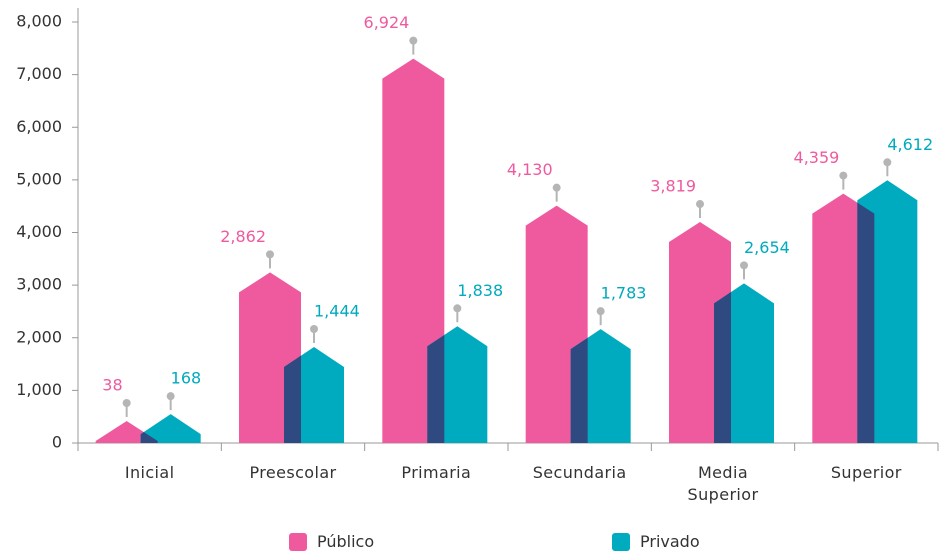  Describe the element at coordinates (39, 336) in the screenshot. I see `y-tick-label: 2,000` at that location.